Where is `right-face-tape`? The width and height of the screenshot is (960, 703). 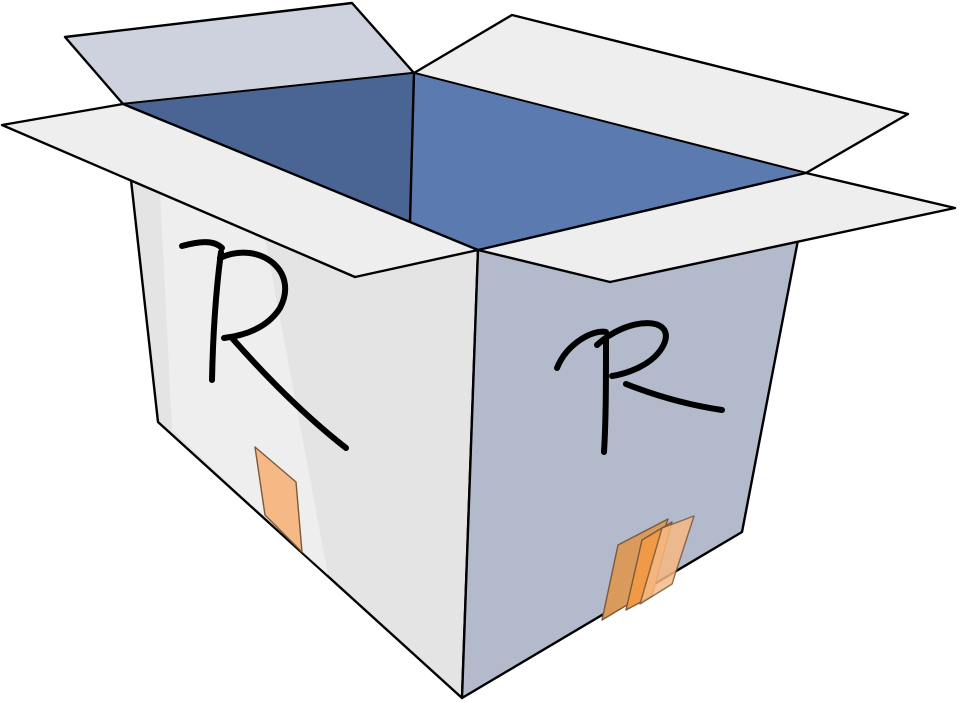
right-face-tape is located at coordinates (648, 568).